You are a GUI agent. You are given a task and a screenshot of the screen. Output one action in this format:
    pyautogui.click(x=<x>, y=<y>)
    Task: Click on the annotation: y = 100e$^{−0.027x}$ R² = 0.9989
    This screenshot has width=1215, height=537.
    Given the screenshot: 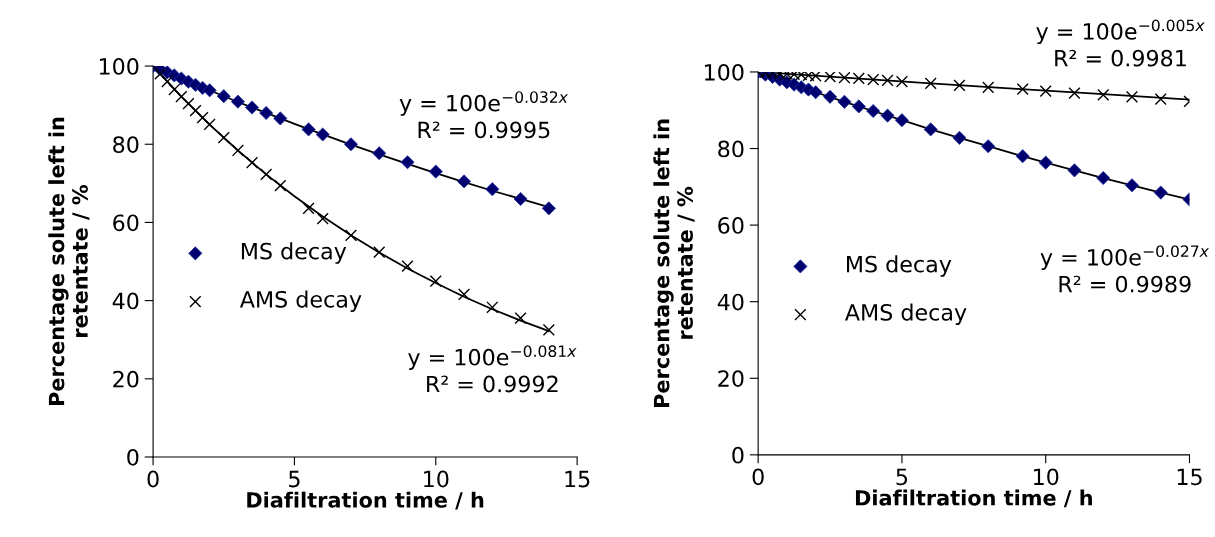 What is the action you would take?
    pyautogui.click(x=1124, y=269)
    